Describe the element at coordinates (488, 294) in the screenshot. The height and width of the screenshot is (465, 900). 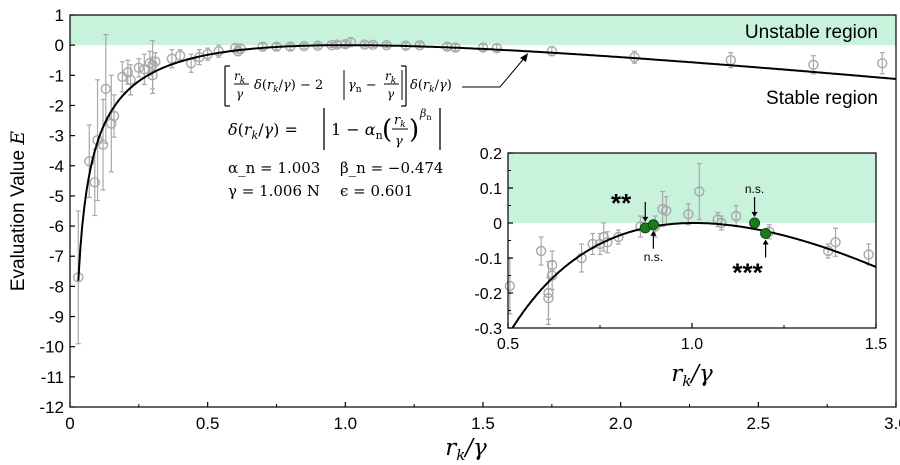
I see `y-tick-label: -0.2` at that location.